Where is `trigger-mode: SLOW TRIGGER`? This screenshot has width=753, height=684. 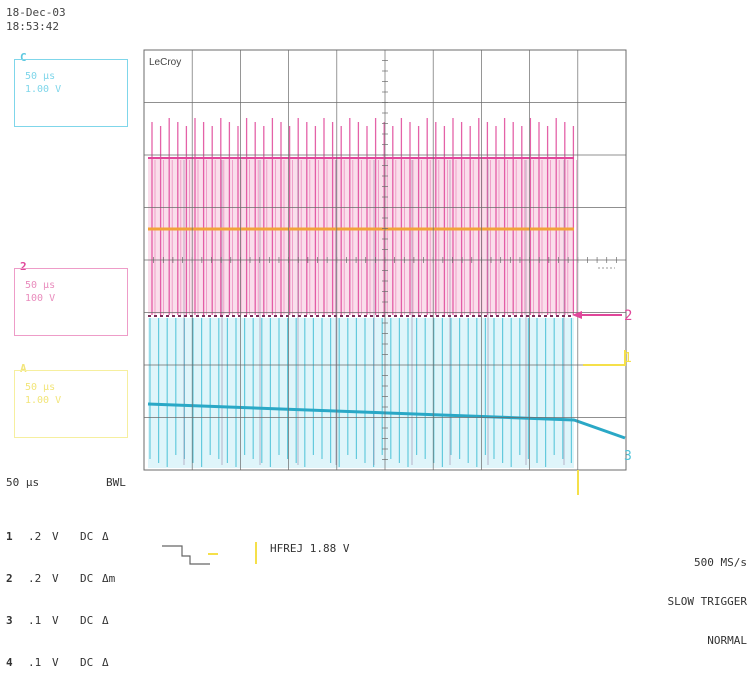
trigger-mode: SLOW TRIGGER is located at coordinates (707, 601).